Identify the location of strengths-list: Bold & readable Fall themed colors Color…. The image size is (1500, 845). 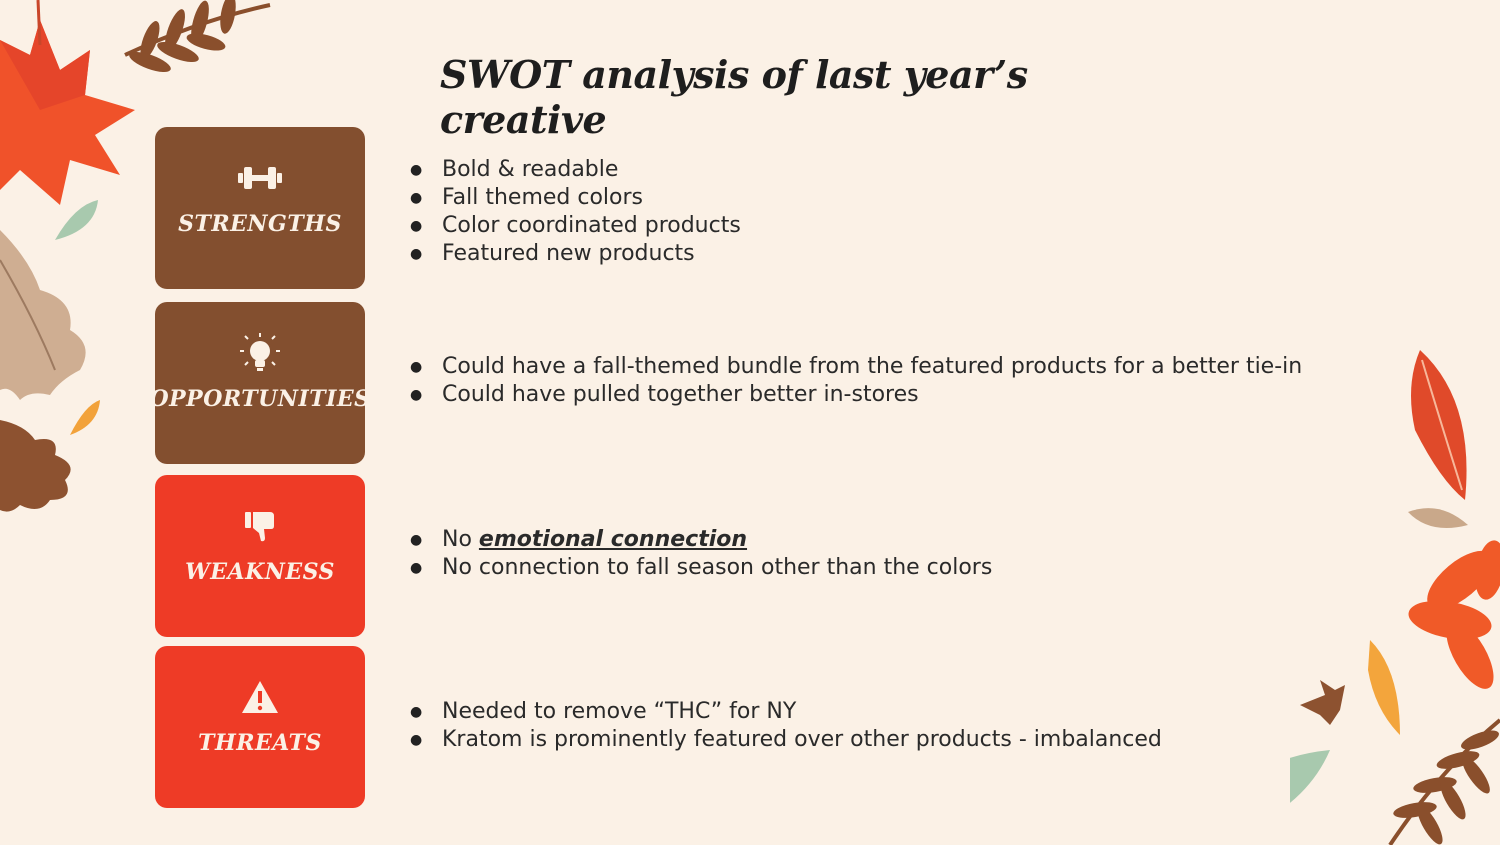
(575, 212).